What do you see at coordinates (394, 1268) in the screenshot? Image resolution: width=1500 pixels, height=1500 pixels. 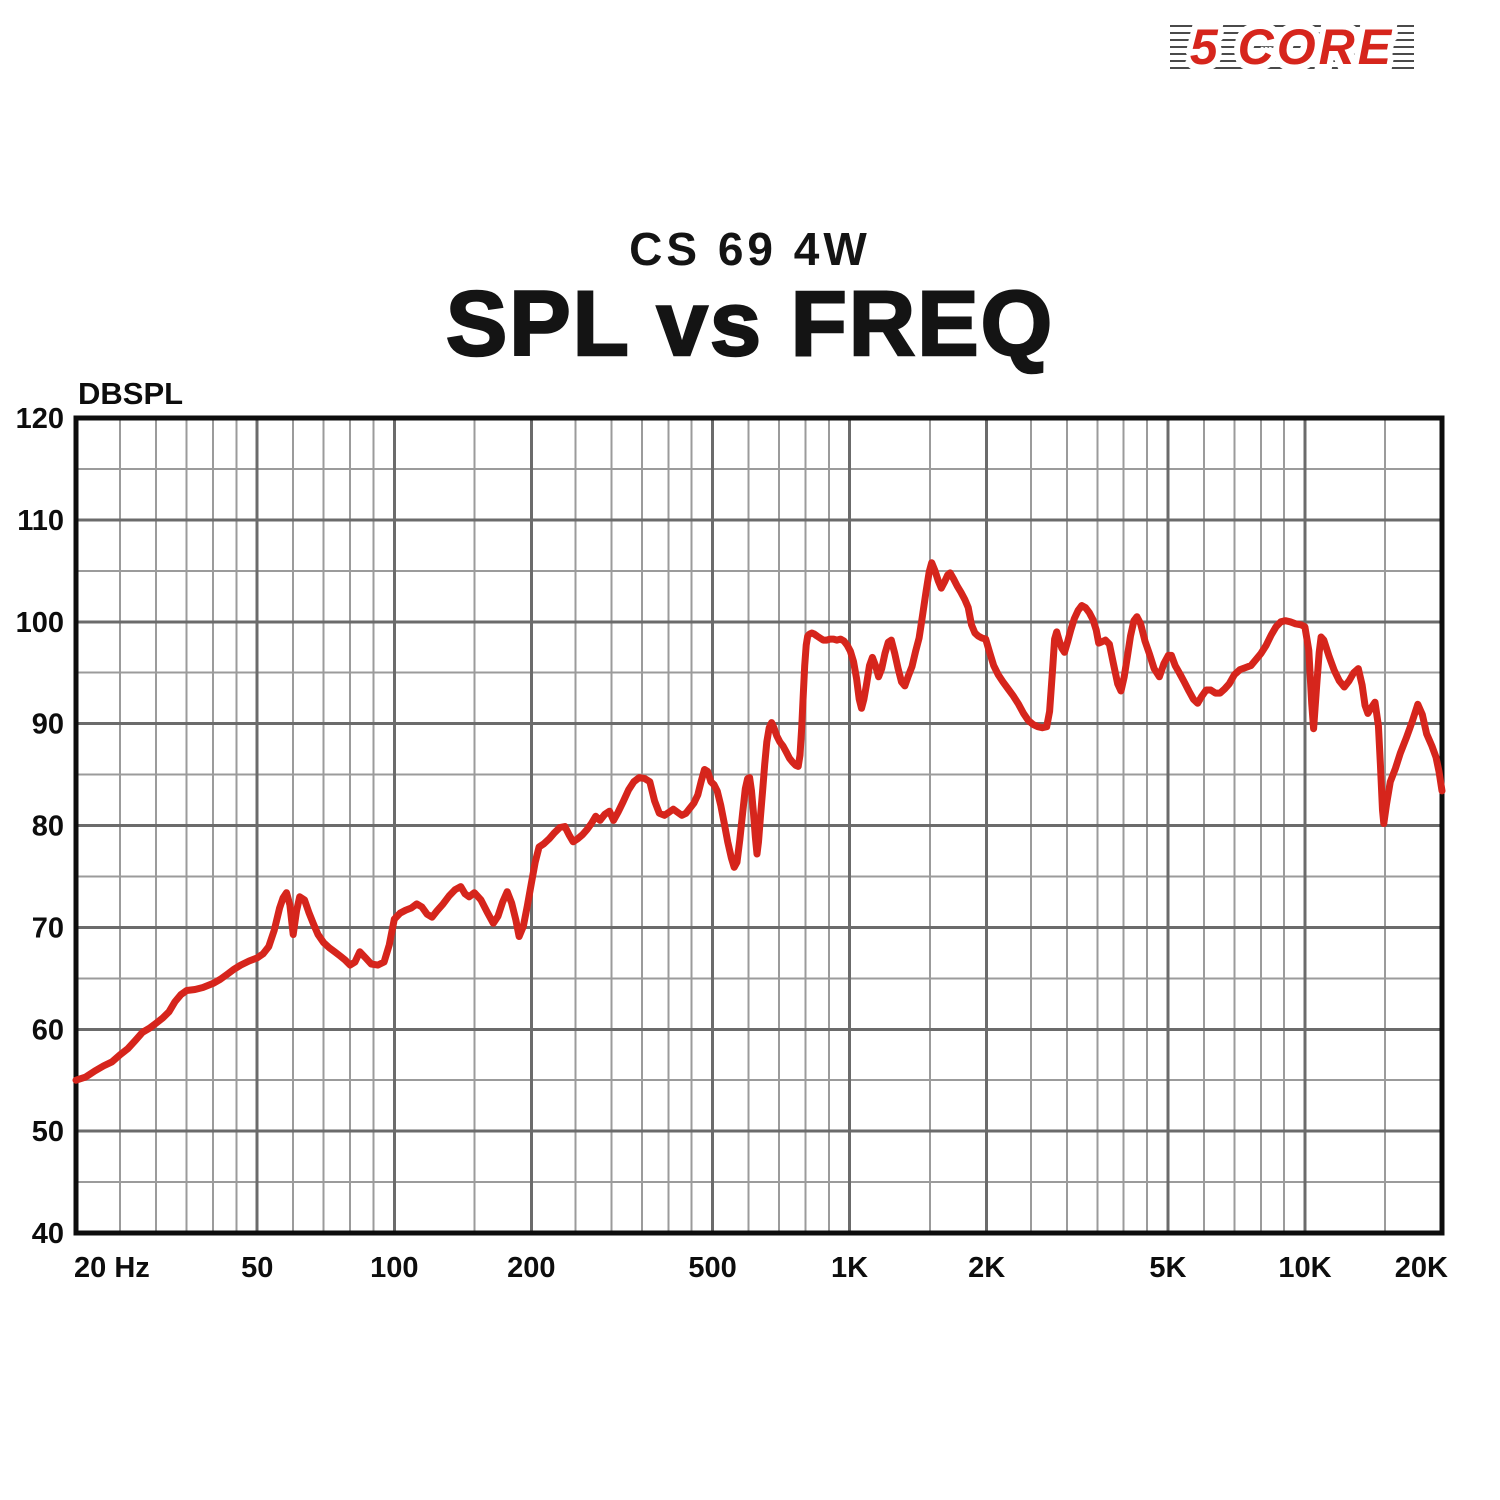 I see `x-tick-label: 100` at bounding box center [394, 1268].